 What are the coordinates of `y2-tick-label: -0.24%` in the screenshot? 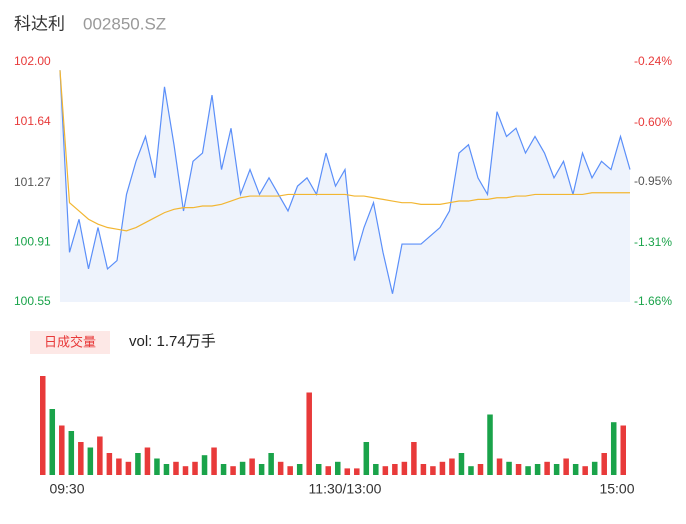 It's located at (653, 61).